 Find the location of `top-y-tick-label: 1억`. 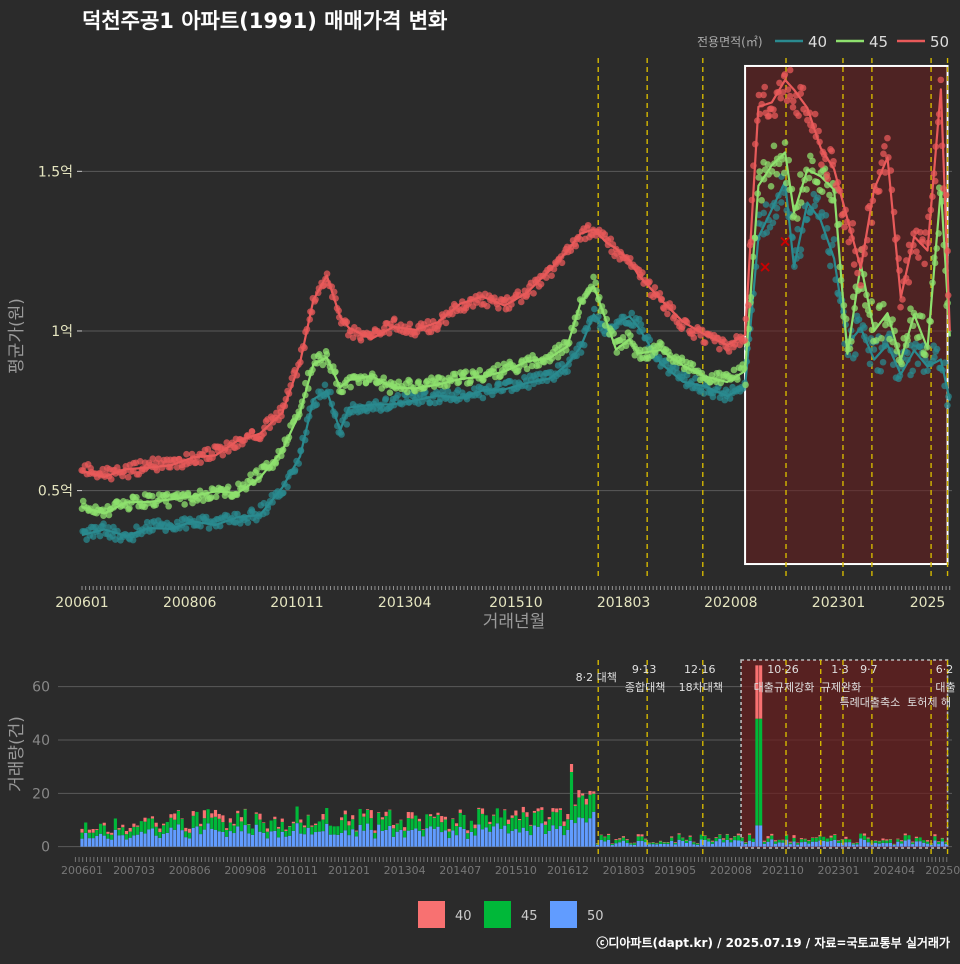

top-y-tick-label: 1억 is located at coordinates (62, 332).